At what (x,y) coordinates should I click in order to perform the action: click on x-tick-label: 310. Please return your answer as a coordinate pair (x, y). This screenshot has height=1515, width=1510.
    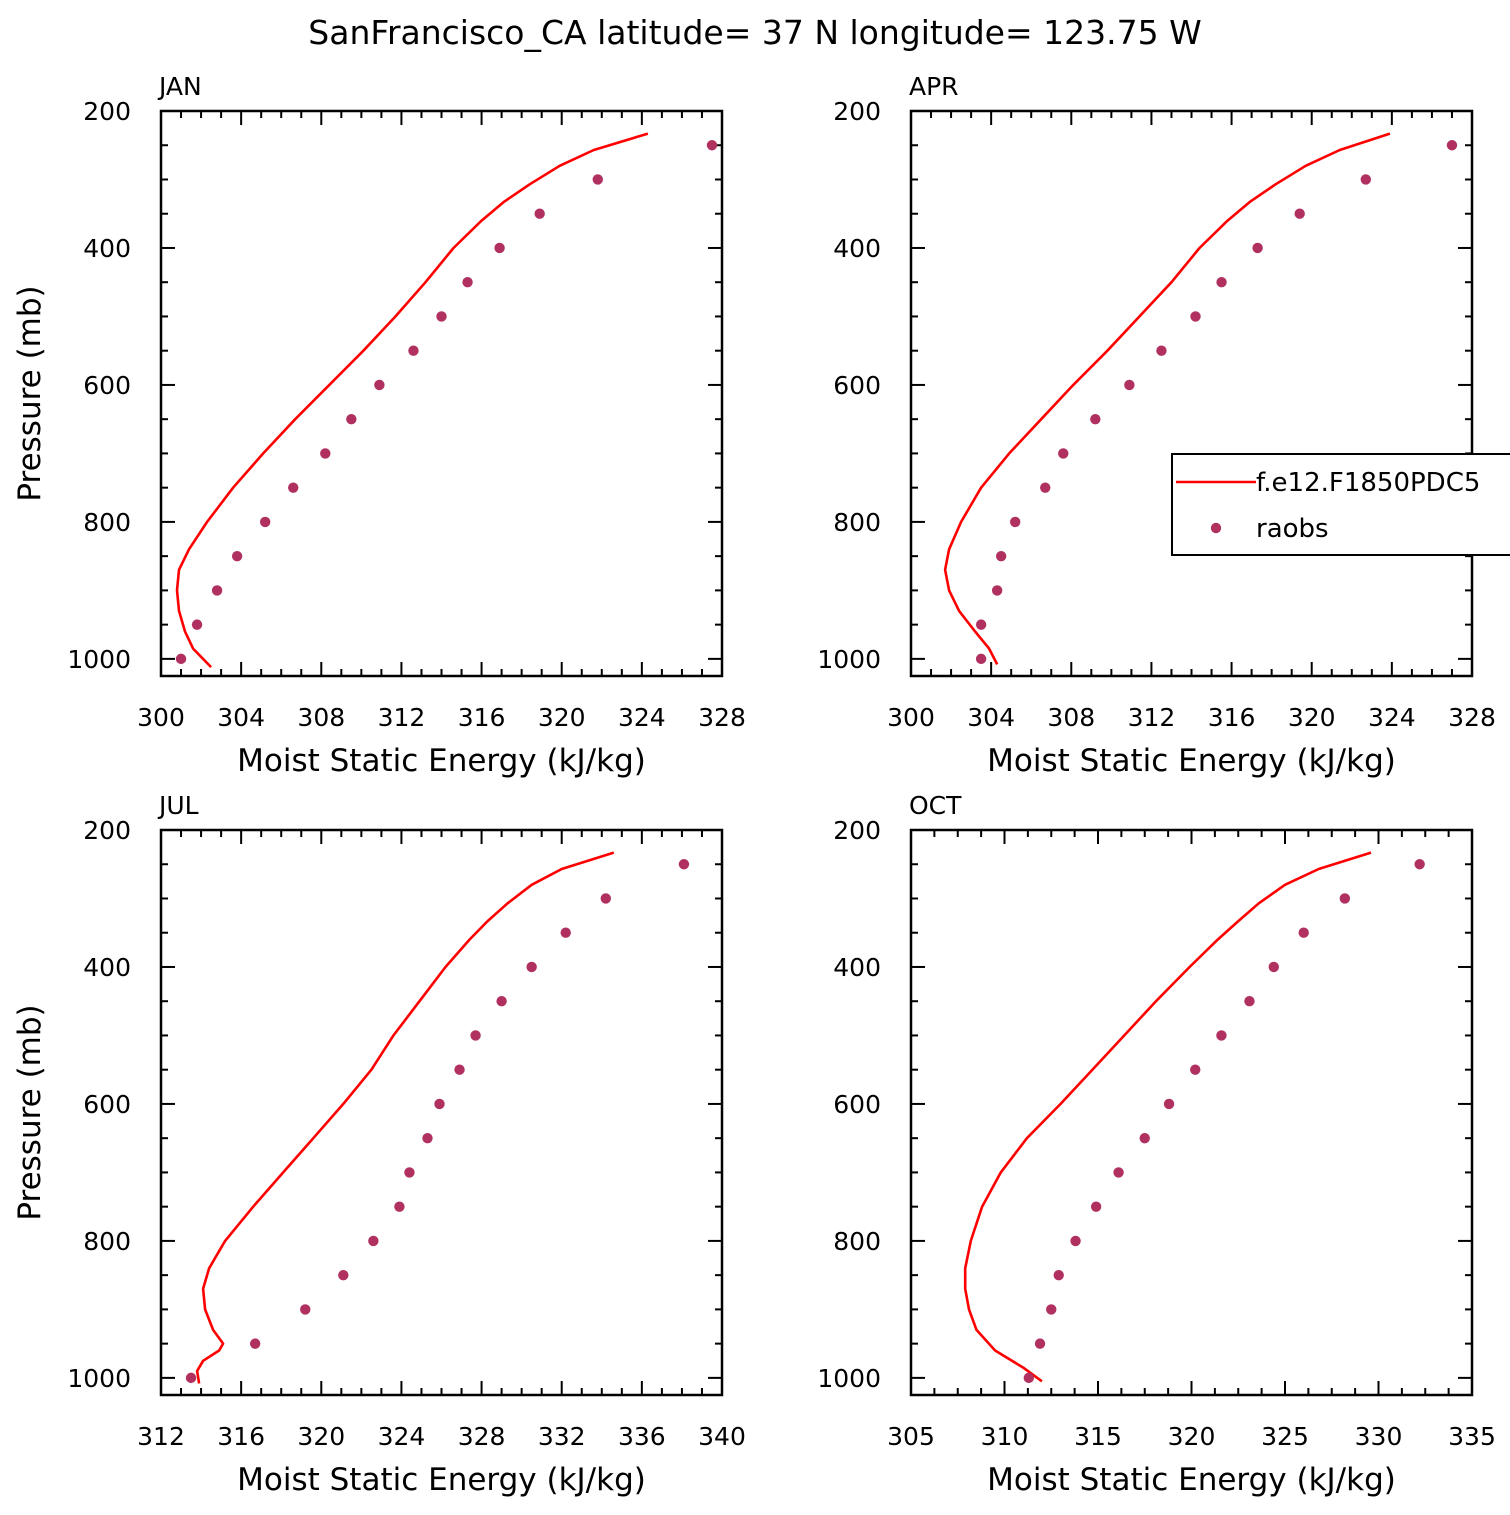
    Looking at the image, I should click on (1005, 1436).